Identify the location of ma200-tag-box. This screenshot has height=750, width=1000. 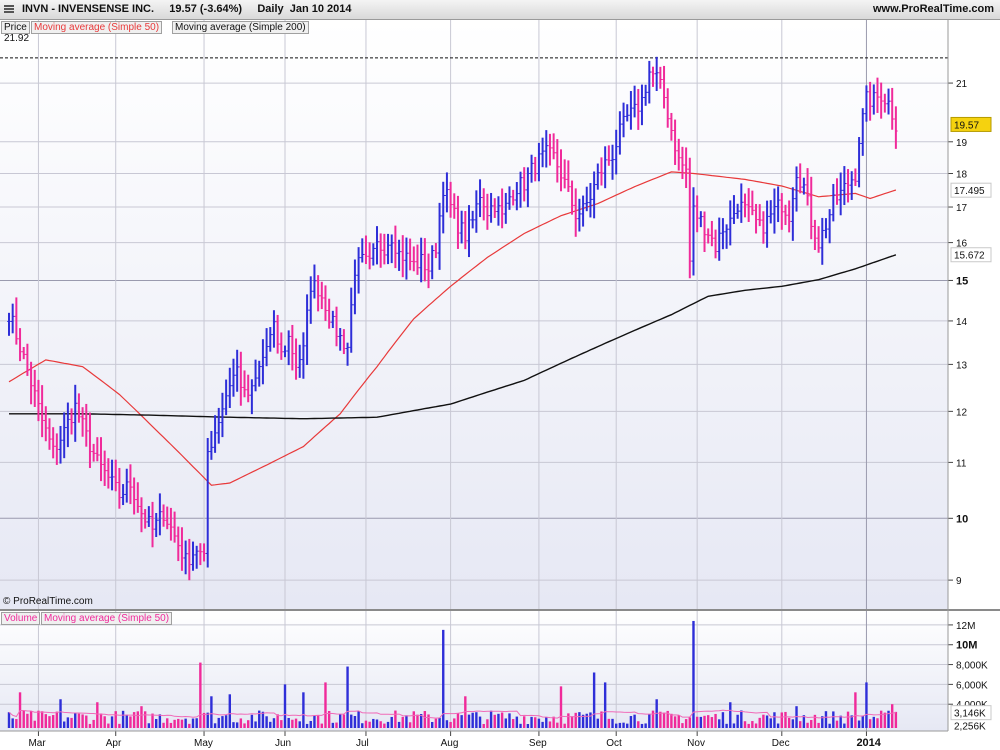
(971, 255).